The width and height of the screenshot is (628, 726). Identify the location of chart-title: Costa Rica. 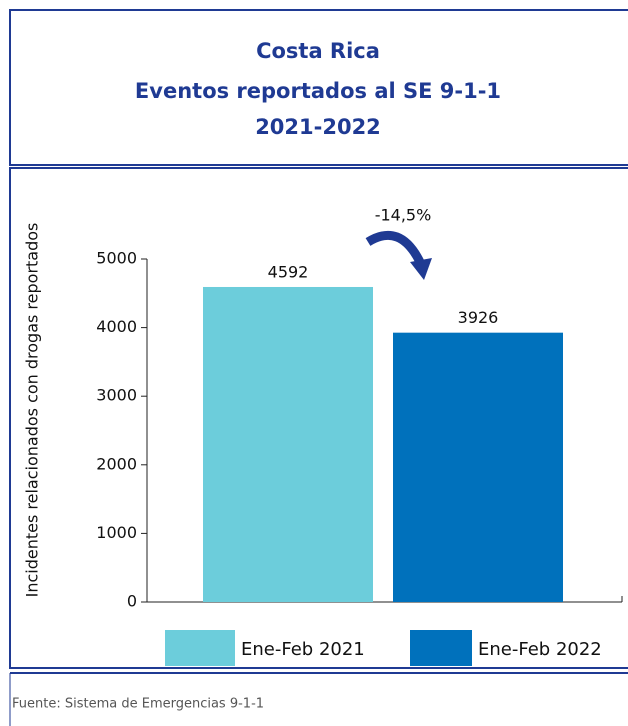
(318, 51).